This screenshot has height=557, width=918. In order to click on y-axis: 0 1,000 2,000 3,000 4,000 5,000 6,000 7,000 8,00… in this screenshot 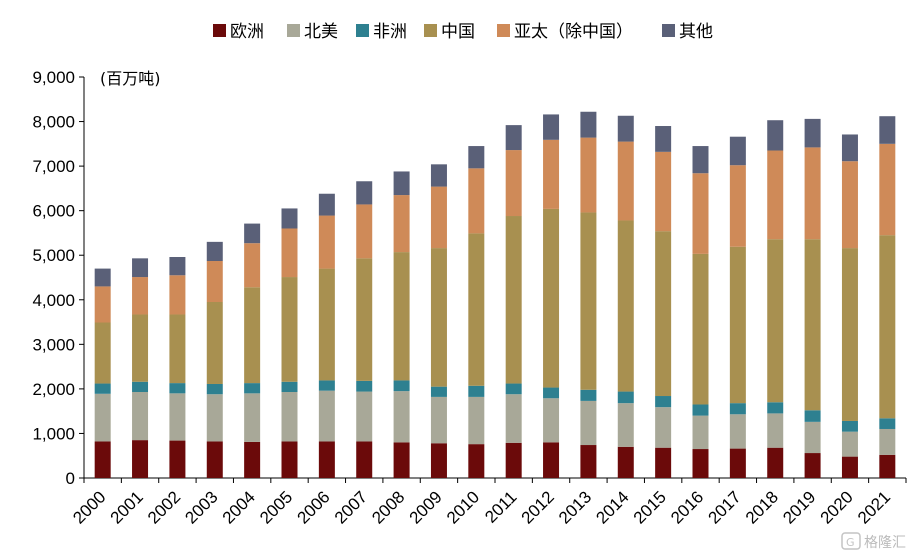, I will do `click(58, 278)`.